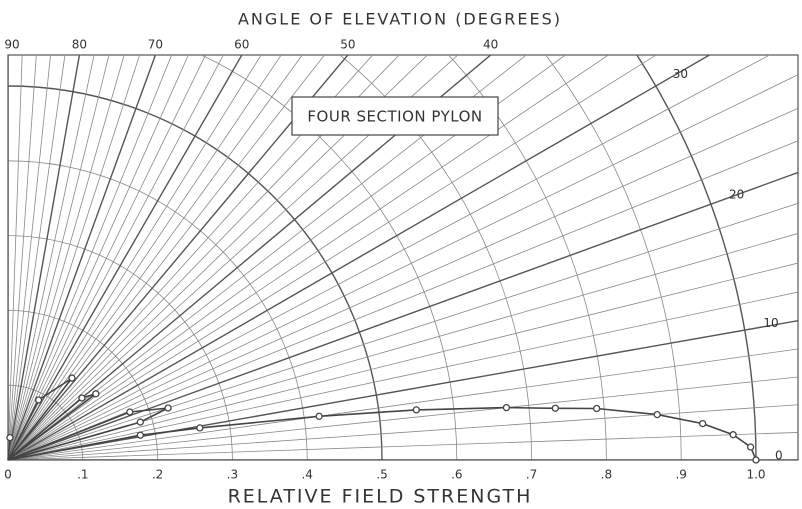 The width and height of the screenshot is (802, 509). Describe the element at coordinates (11, 45) in the screenshot. I see `theta-tick-label: 90` at that location.